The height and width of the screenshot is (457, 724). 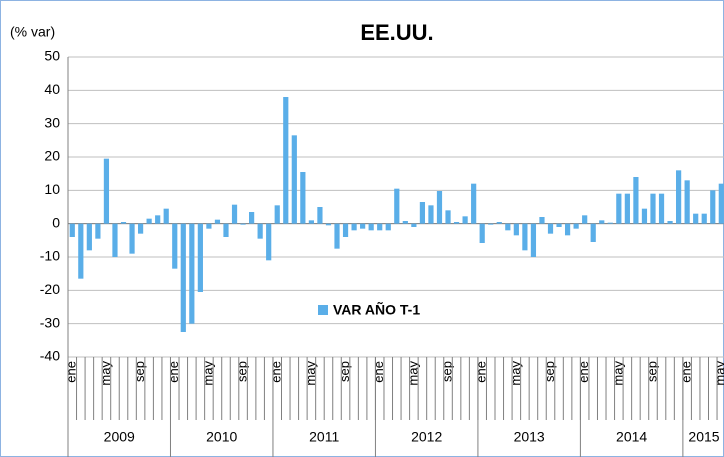 I want to click on y-tick-label: -40, so click(x=50, y=356).